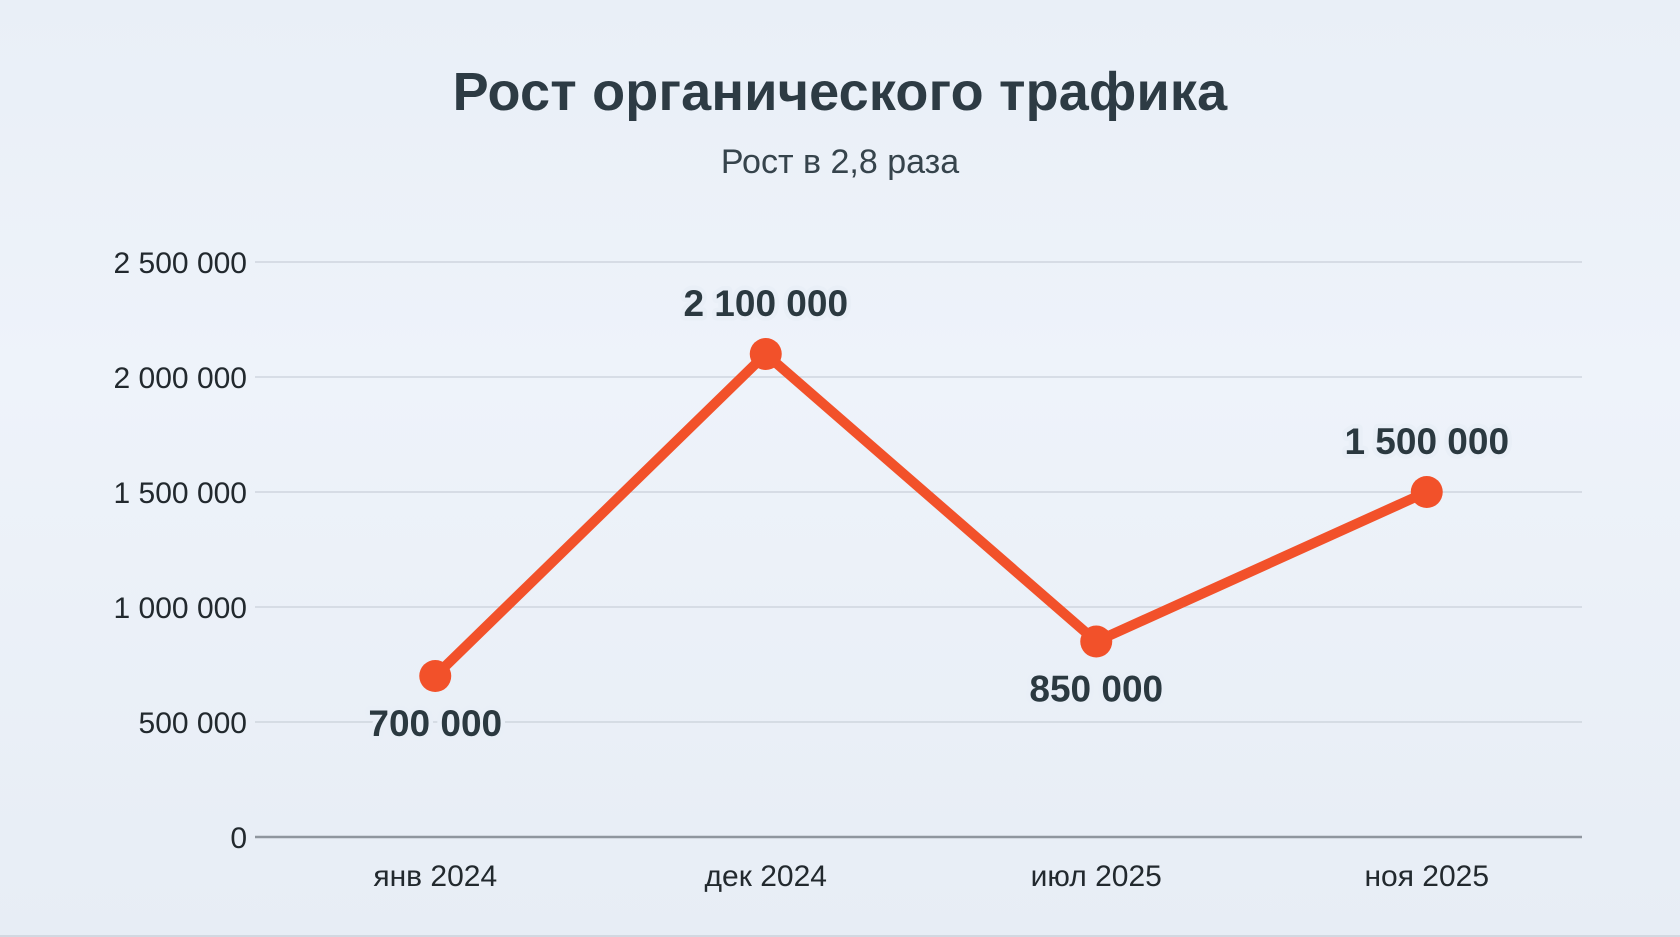  What do you see at coordinates (766, 876) in the screenshot?
I see `x-tick-label: дек 2024` at bounding box center [766, 876].